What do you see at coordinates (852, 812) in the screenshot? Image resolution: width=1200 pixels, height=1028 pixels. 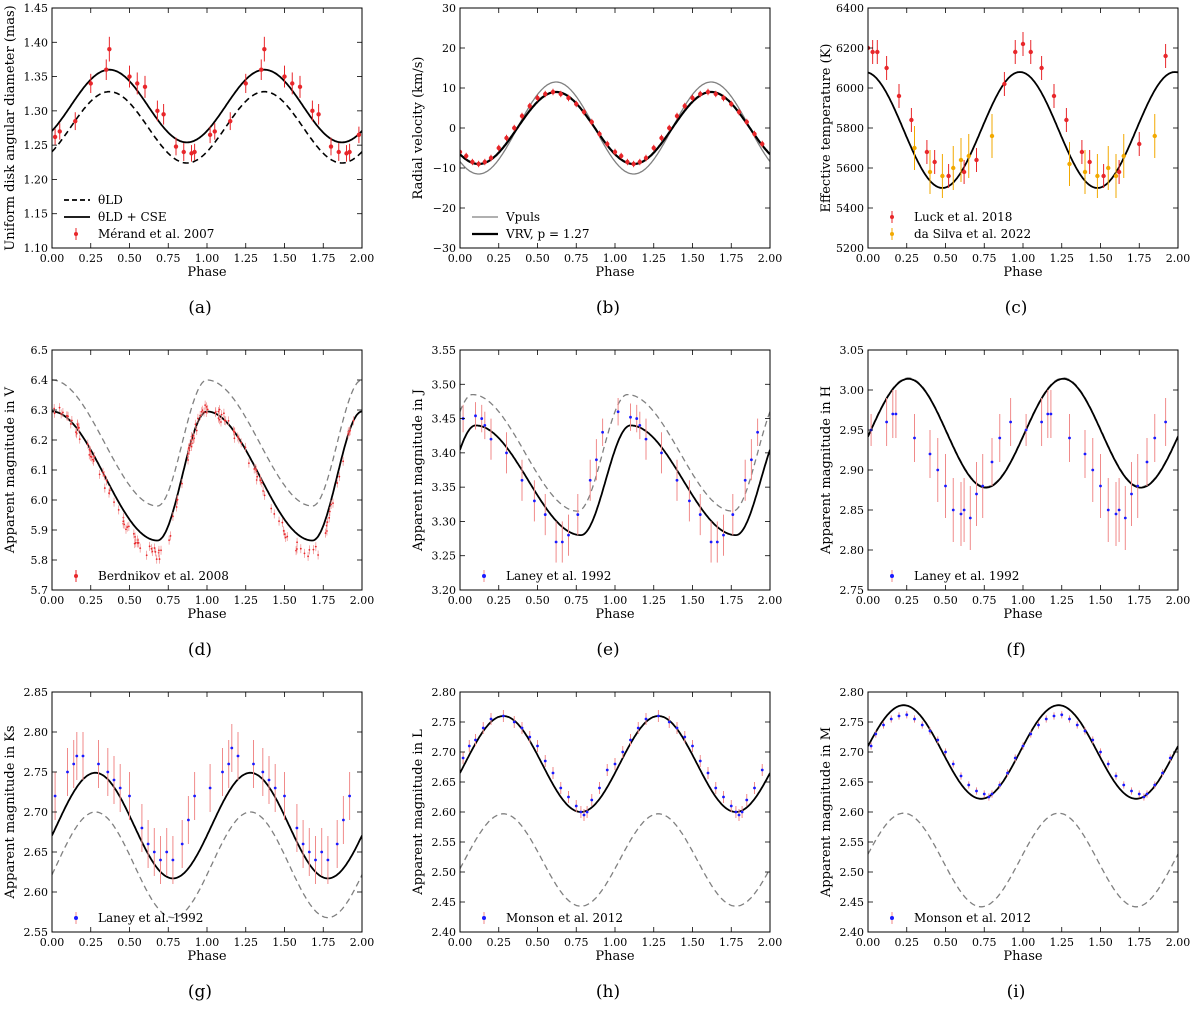 I see `y-tick-label: 2.60` at bounding box center [852, 812].